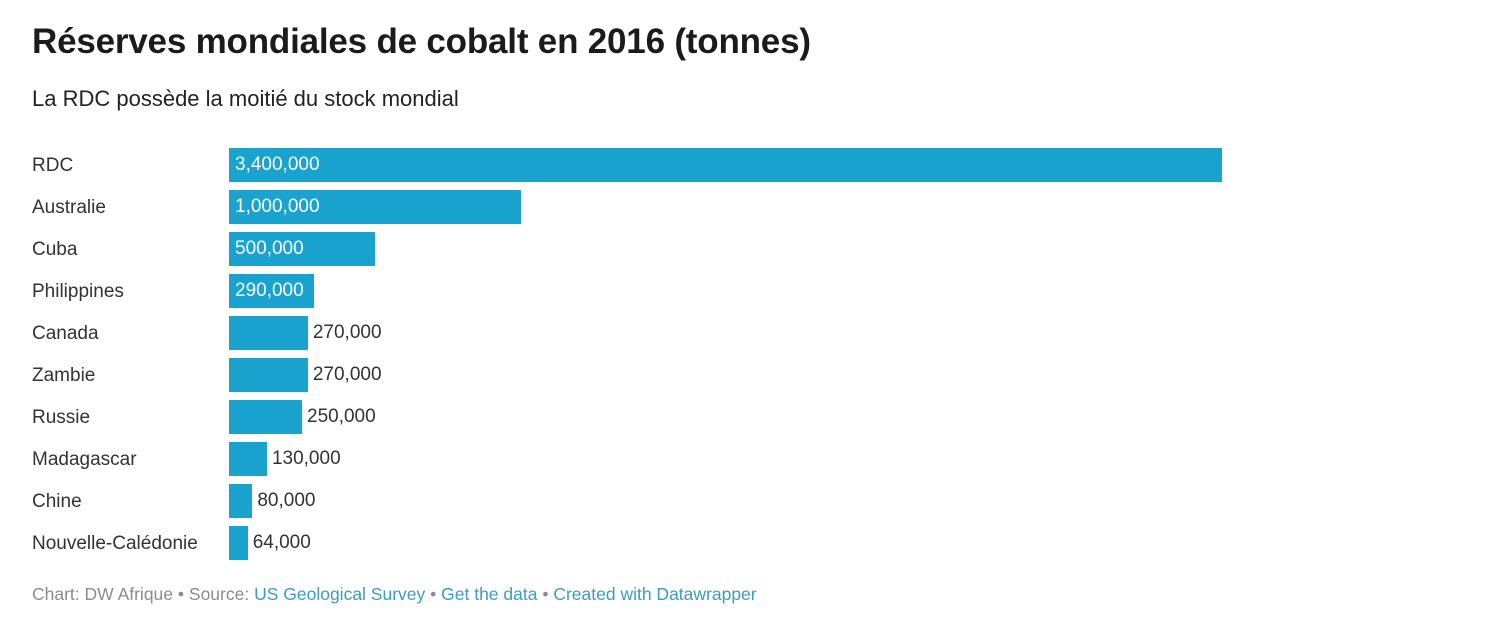 Image resolution: width=1502 pixels, height=638 pixels. What do you see at coordinates (340, 594) in the screenshot?
I see `source-link: US Geological Survey` at bounding box center [340, 594].